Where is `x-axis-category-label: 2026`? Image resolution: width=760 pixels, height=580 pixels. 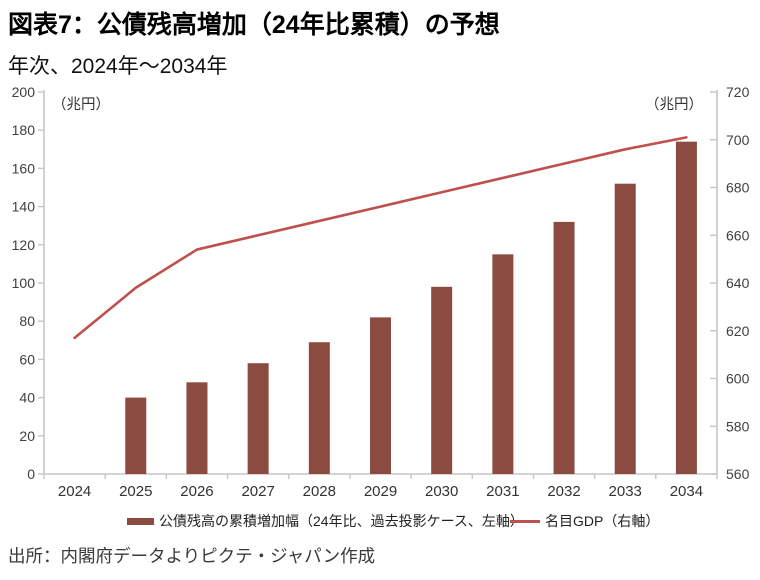 x-axis-category-label: 2026 is located at coordinates (196, 491).